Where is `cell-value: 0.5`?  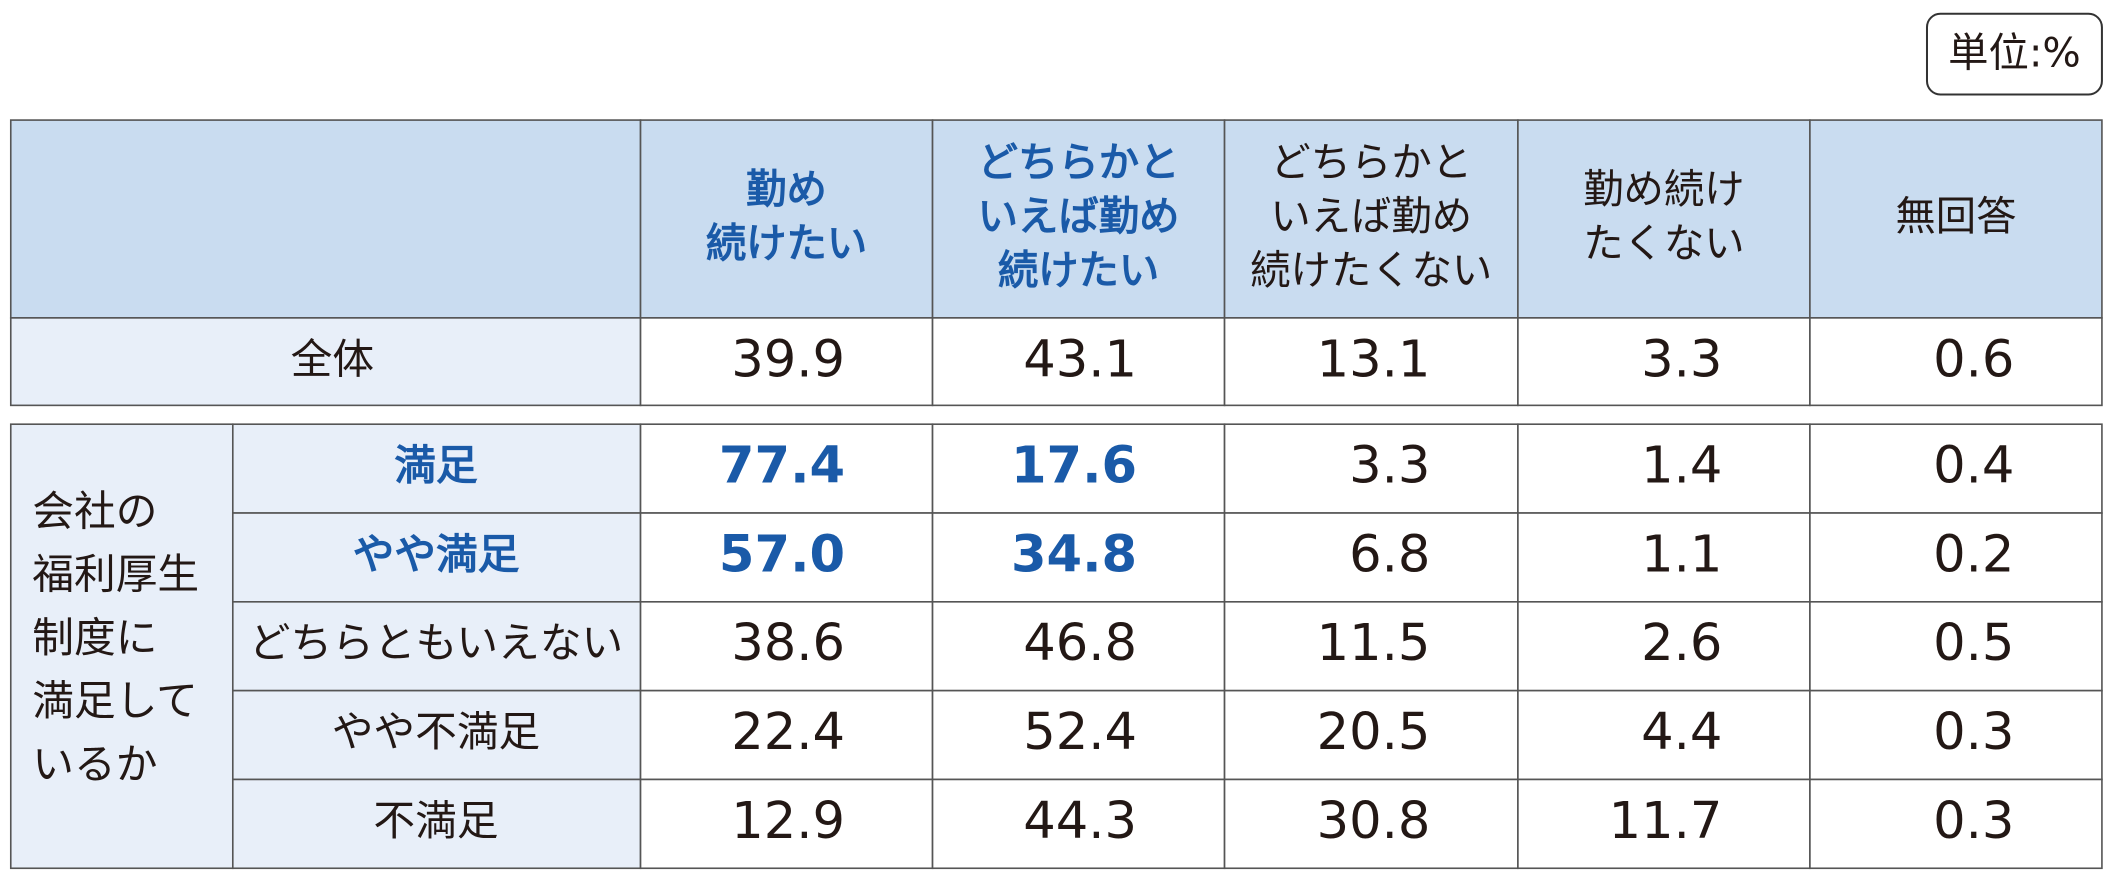 cell-value: 0.5 is located at coordinates (1973, 643).